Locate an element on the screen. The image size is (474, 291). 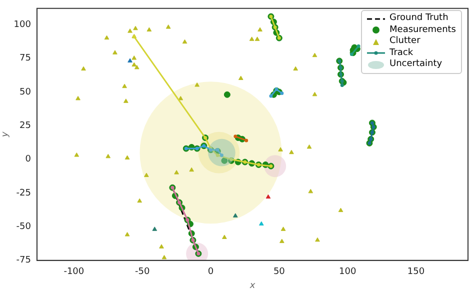
y-tick-label: -75 is located at coordinates (23, 261).